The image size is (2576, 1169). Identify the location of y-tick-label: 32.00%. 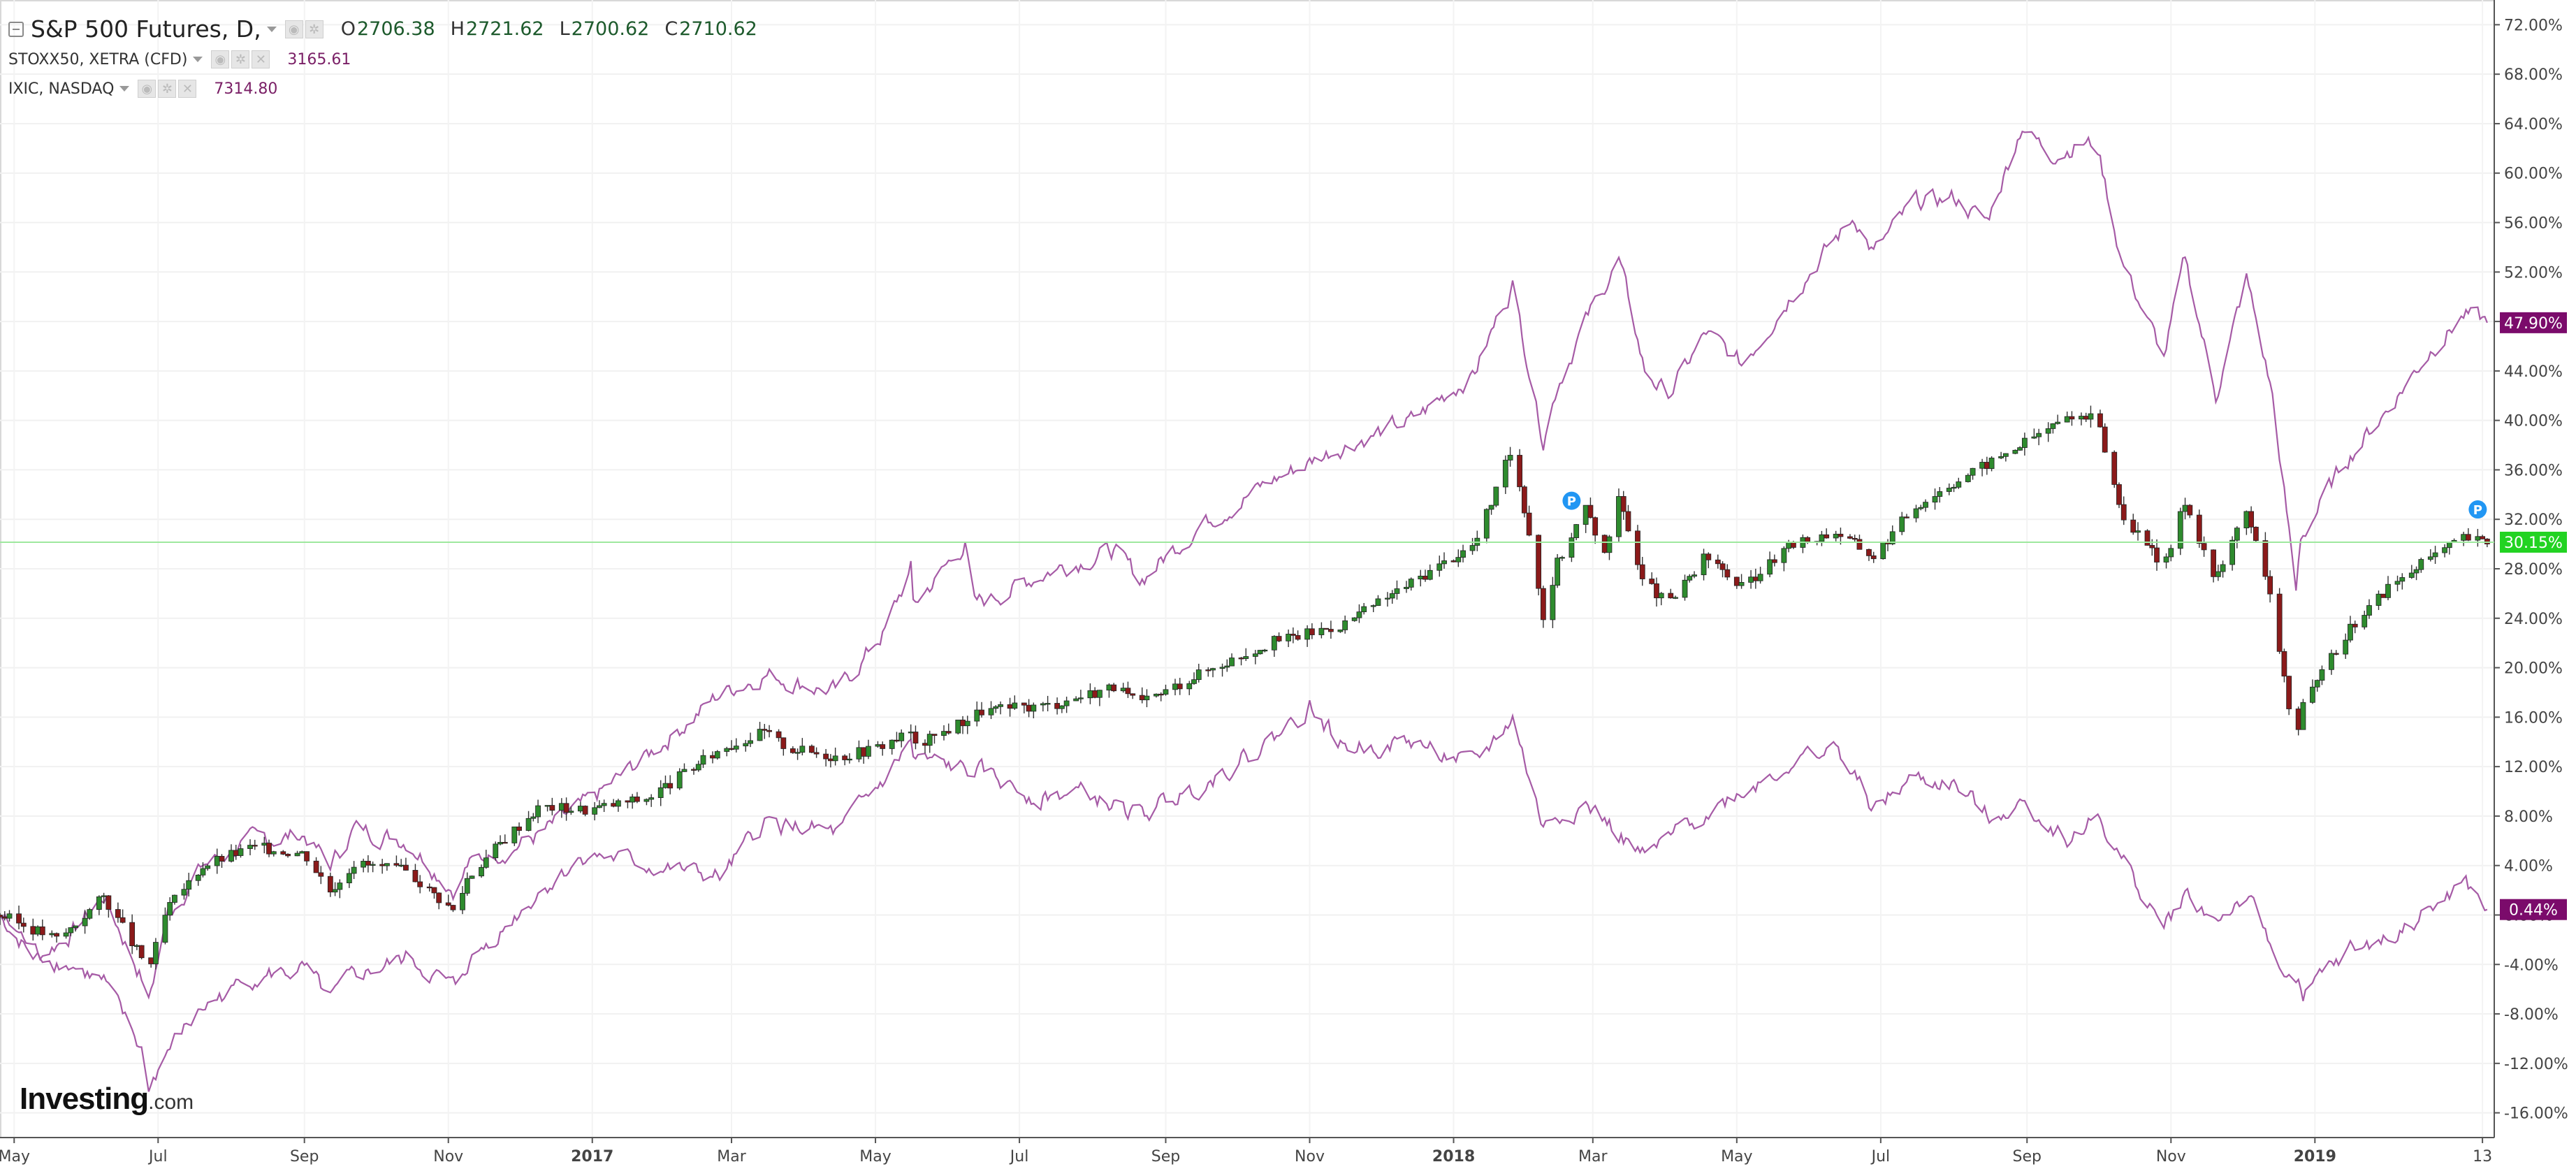
(2533, 520).